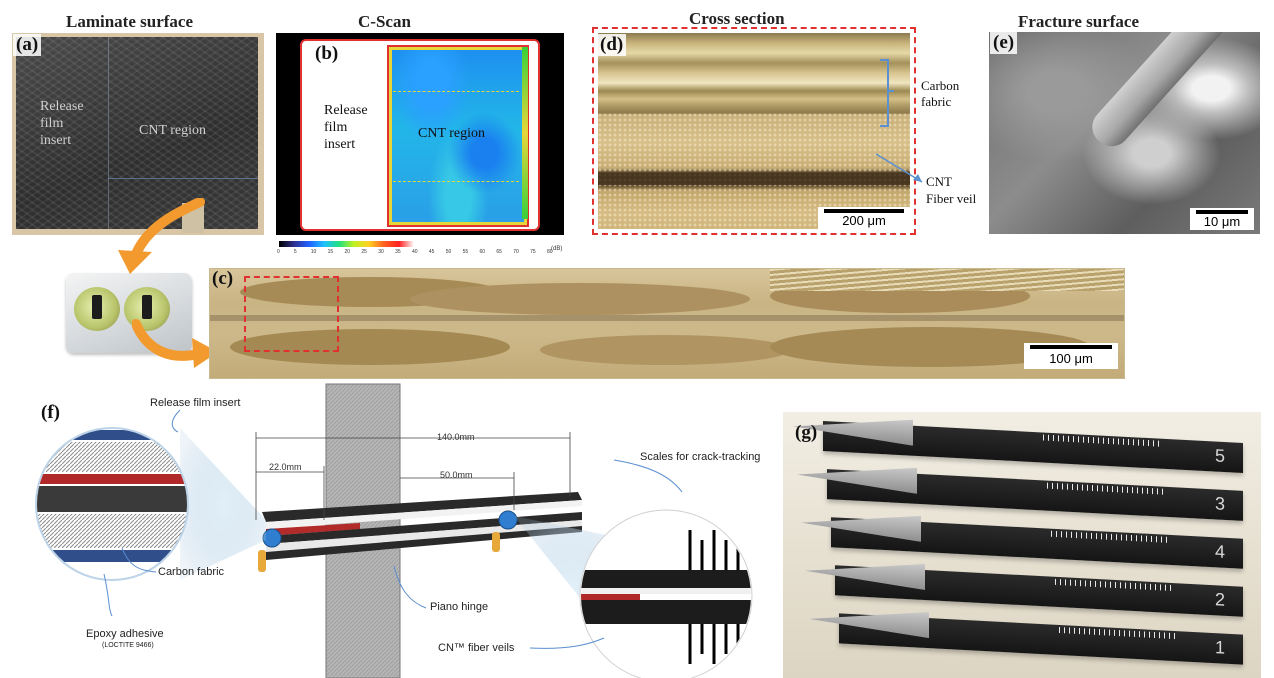  Describe the element at coordinates (1219, 551) in the screenshot. I see `specimen-number: 4` at that location.